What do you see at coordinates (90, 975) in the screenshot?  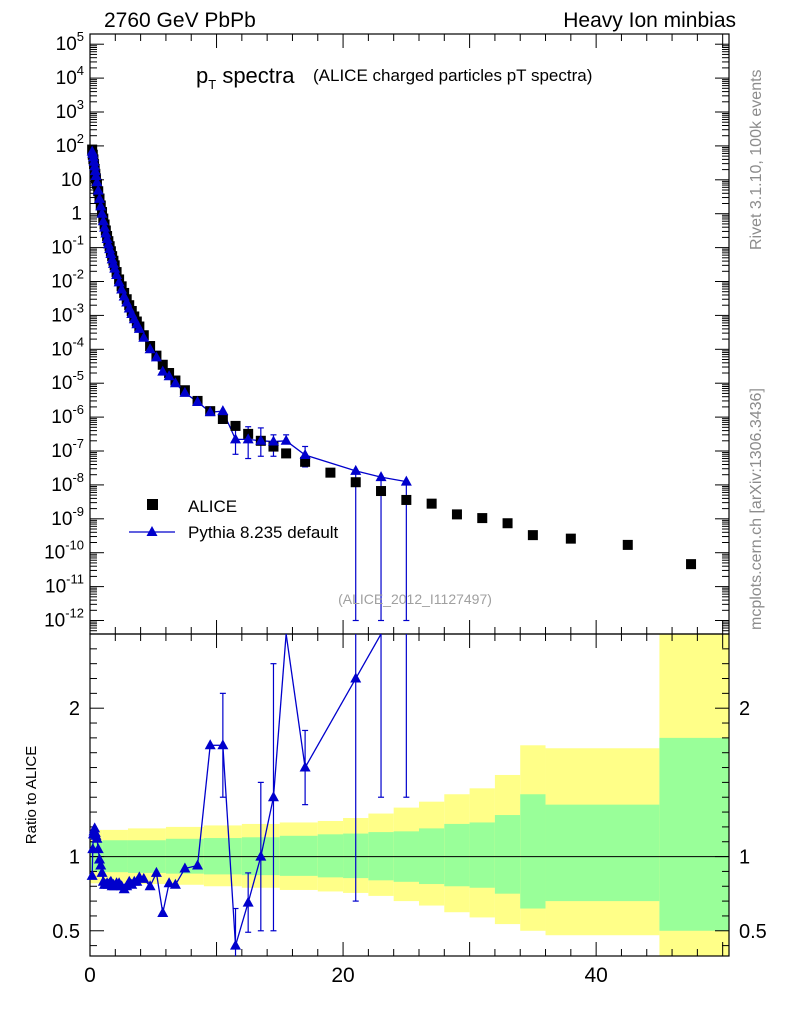 I see `x-tick-label: 0` at bounding box center [90, 975].